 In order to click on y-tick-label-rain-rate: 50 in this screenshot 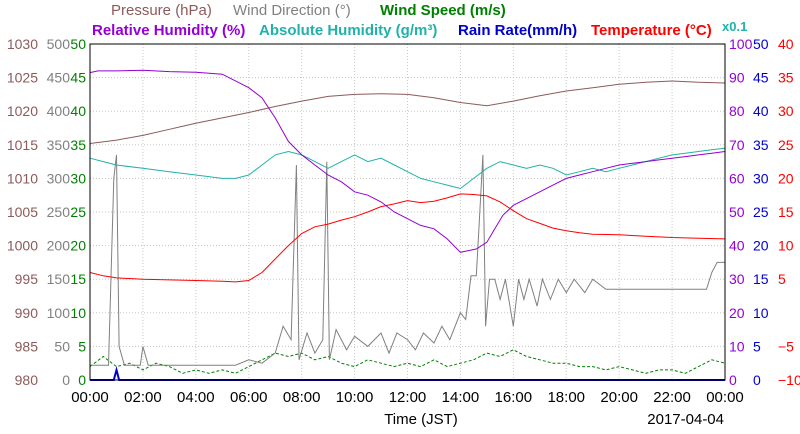, I will do `click(761, 44)`.